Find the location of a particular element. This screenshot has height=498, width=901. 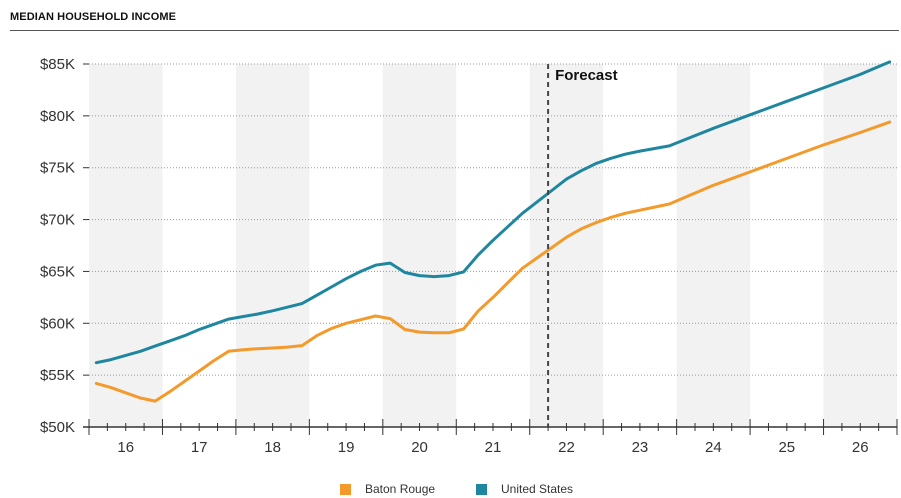

forecast-label: Forecast is located at coordinates (586, 75).